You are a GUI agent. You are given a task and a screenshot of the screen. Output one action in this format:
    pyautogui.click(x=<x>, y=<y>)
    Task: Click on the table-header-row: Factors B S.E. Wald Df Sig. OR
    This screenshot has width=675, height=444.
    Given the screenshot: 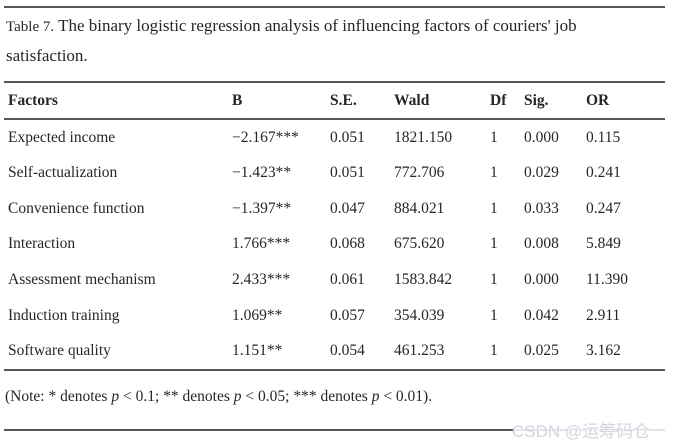 What is the action you would take?
    pyautogui.click(x=335, y=100)
    